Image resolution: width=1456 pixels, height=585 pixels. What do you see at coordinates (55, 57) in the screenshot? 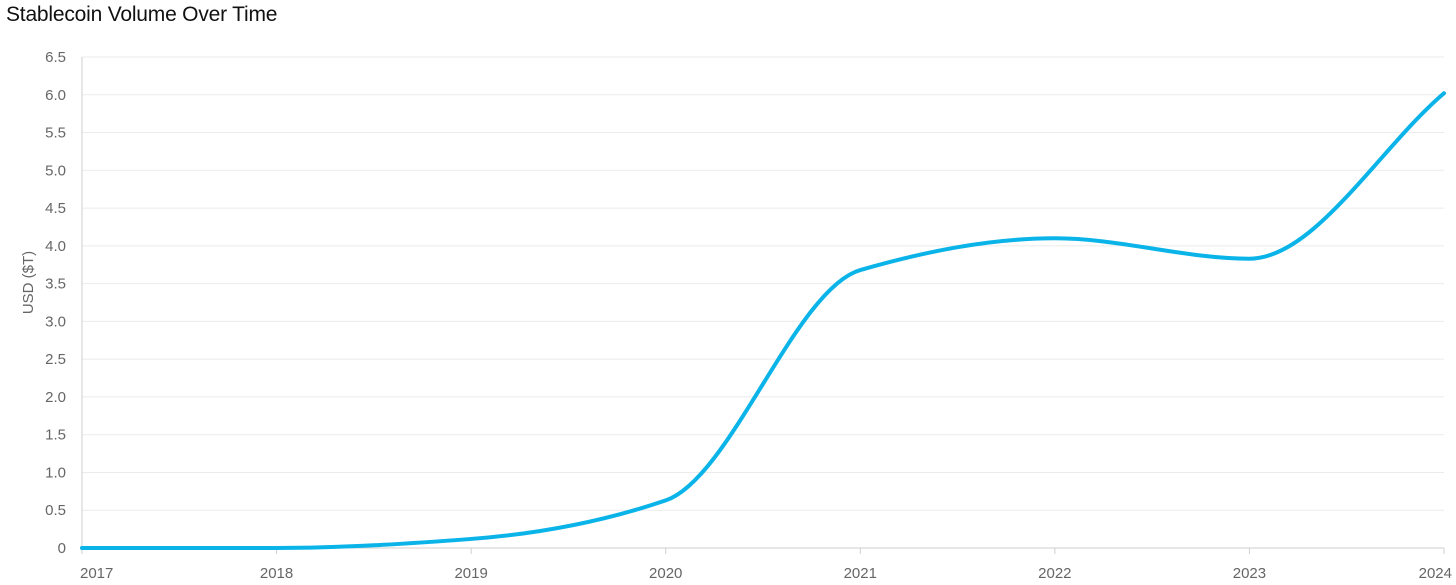
I see `y-tick-label: 6.5` at bounding box center [55, 57].